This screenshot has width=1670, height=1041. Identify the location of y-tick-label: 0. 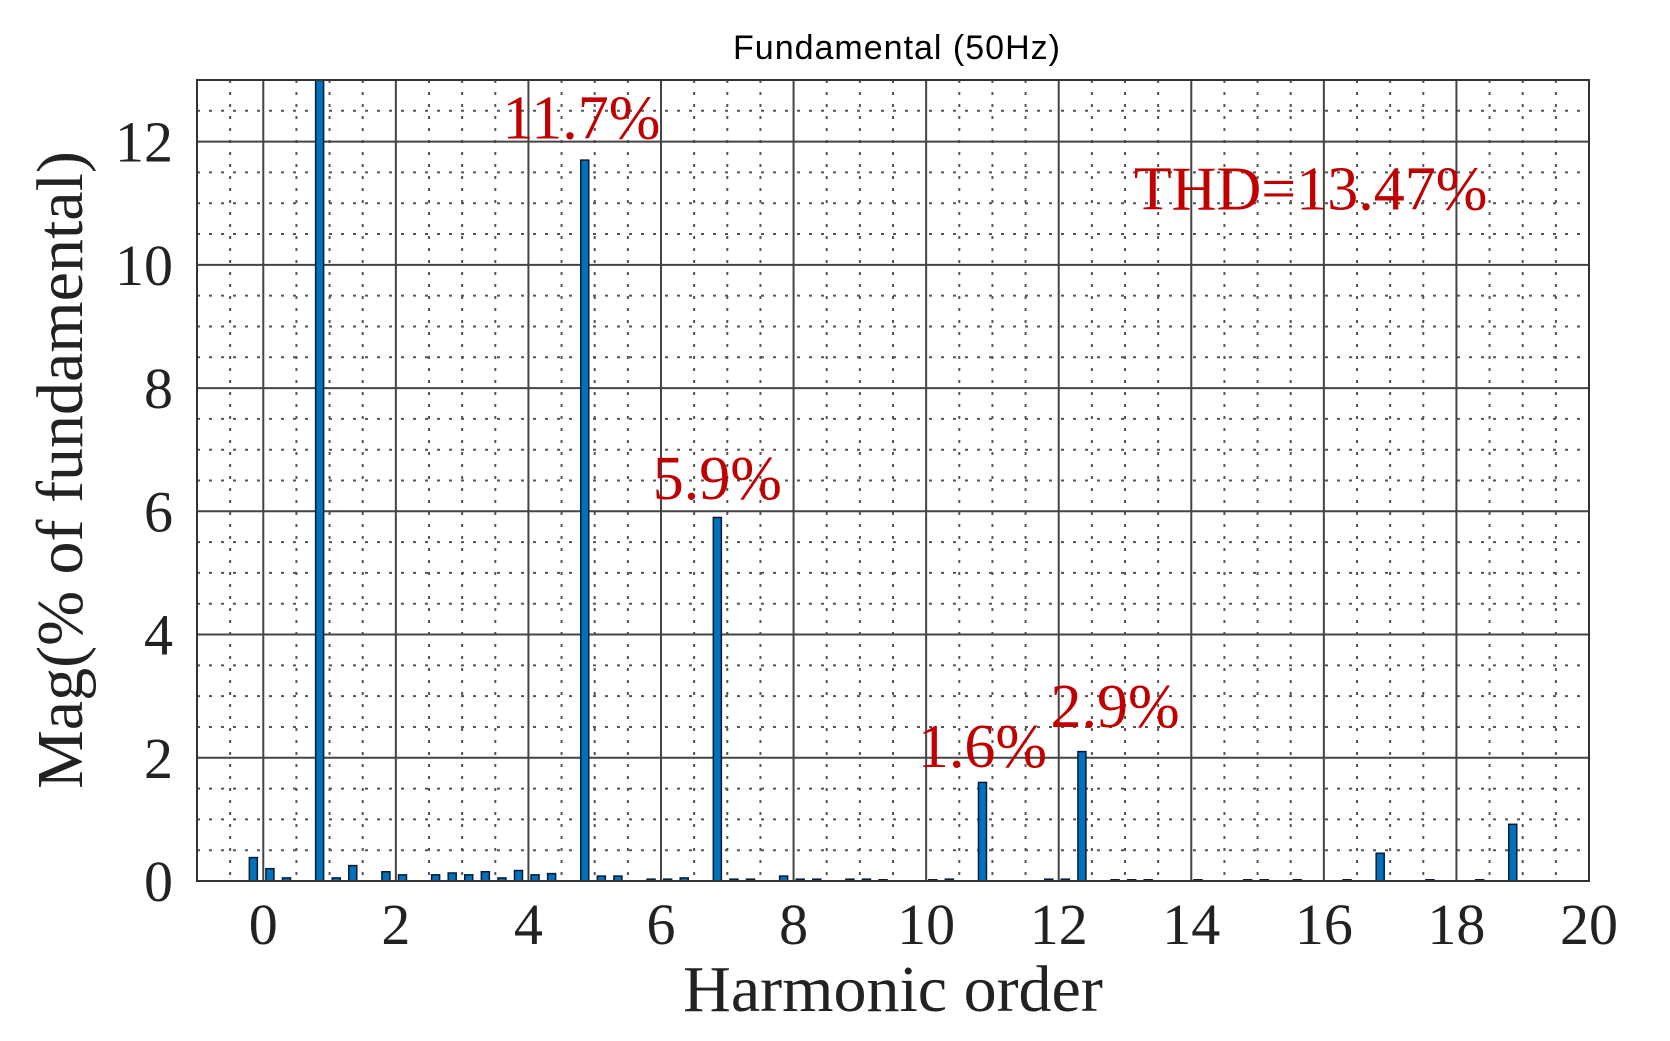
(158, 881).